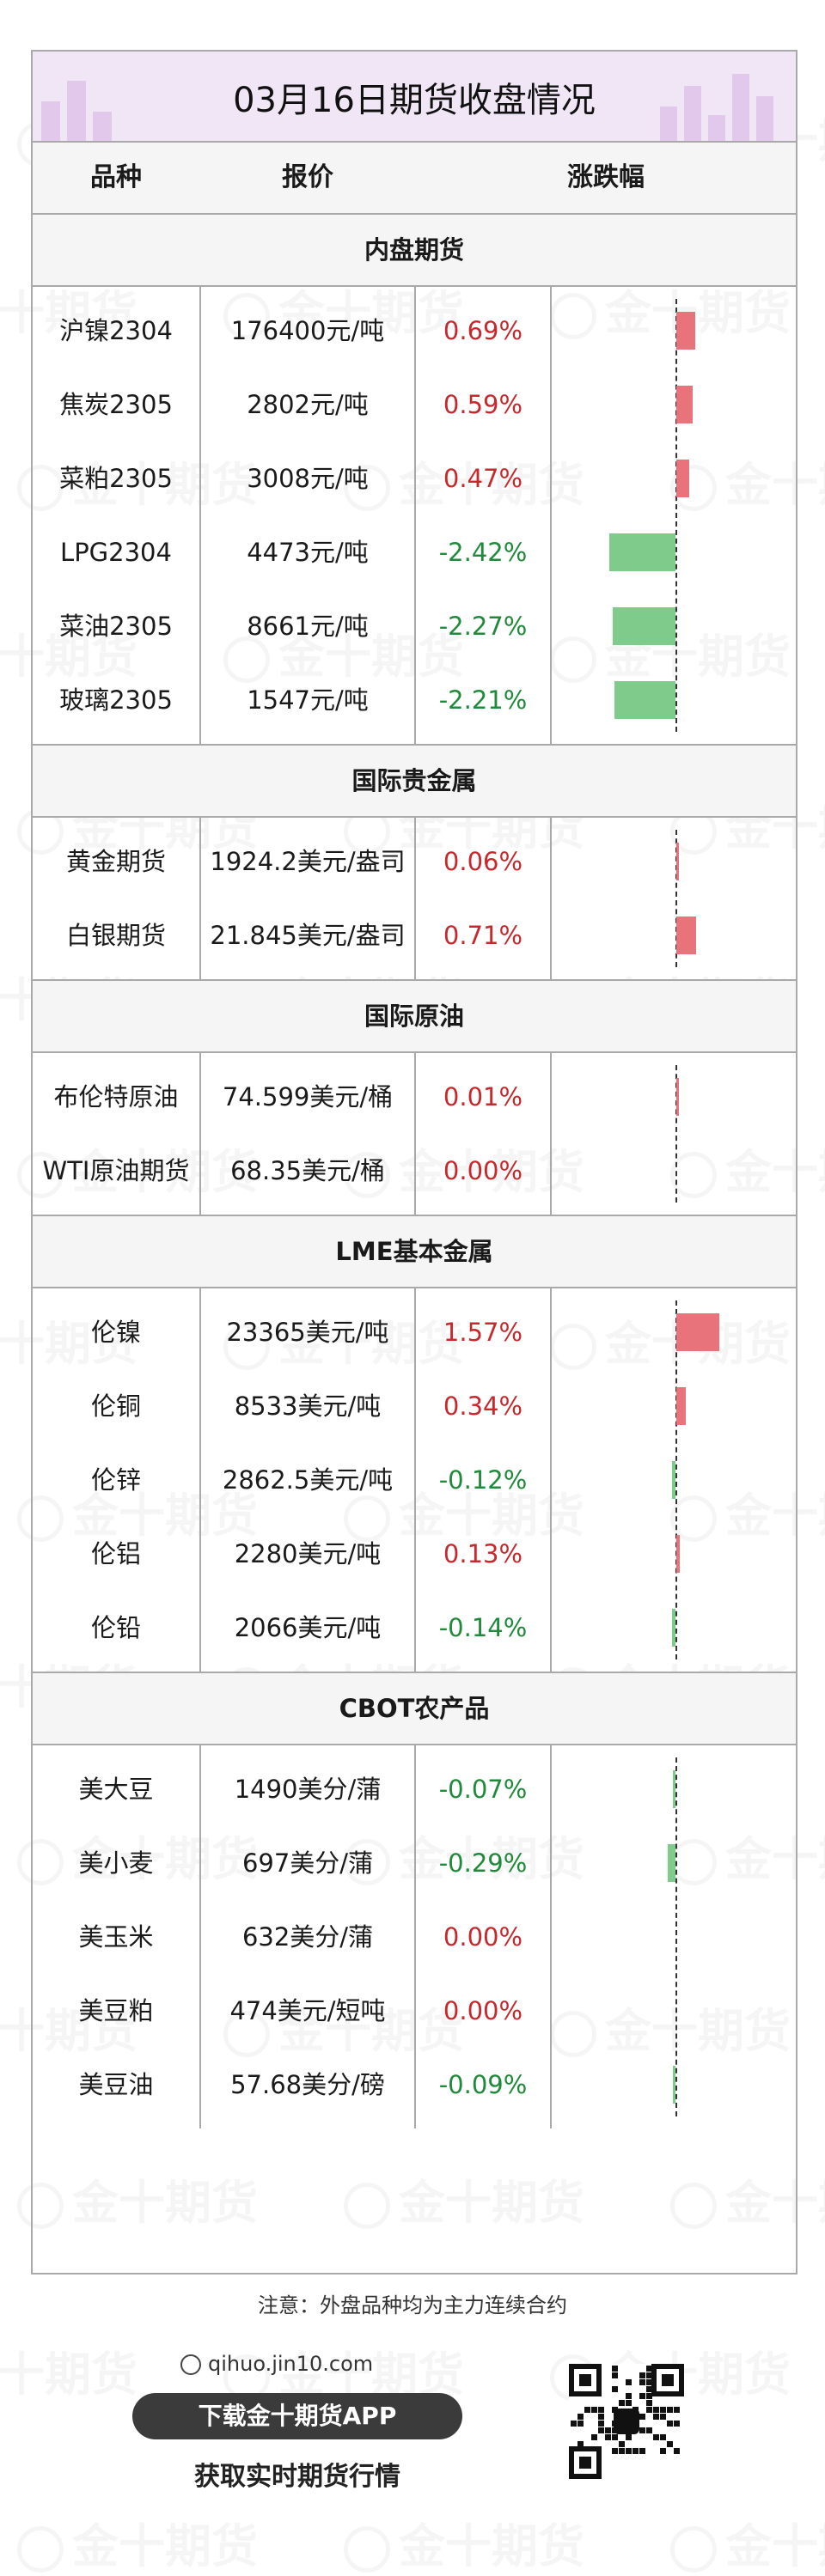  I want to click on instrument-name: 美豆粕, so click(116, 2010).